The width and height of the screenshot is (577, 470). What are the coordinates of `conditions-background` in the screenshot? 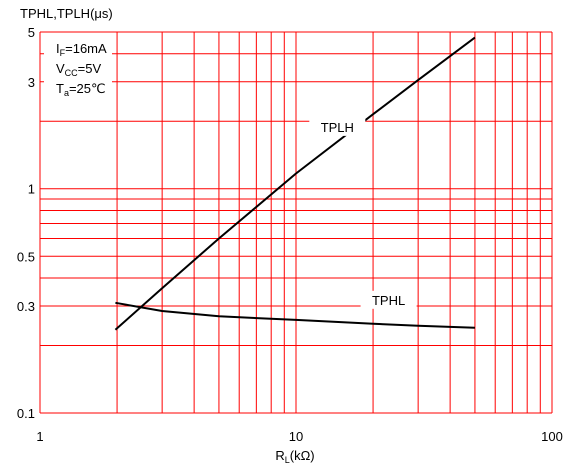 It's located at (78, 65).